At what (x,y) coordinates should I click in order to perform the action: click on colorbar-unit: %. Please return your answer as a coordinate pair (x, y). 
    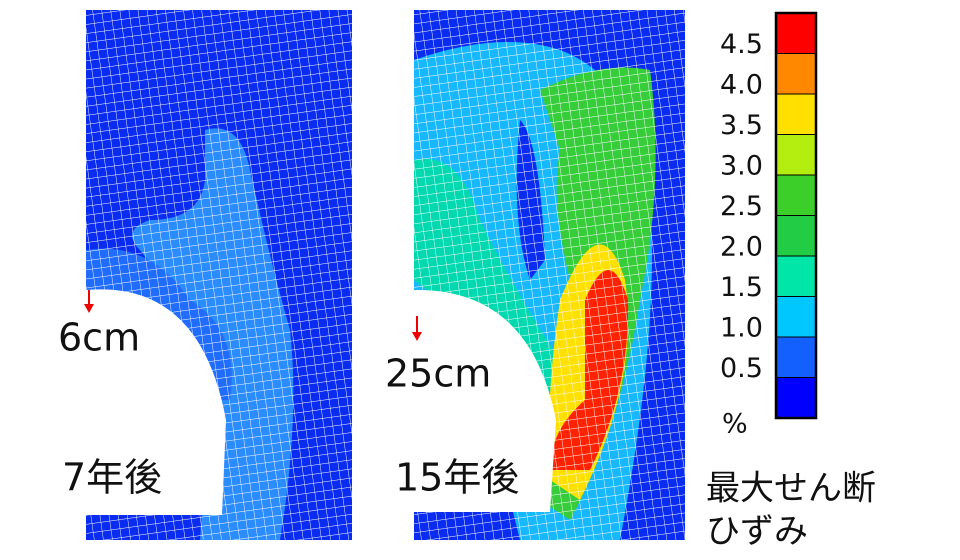
    Looking at the image, I should click on (735, 424).